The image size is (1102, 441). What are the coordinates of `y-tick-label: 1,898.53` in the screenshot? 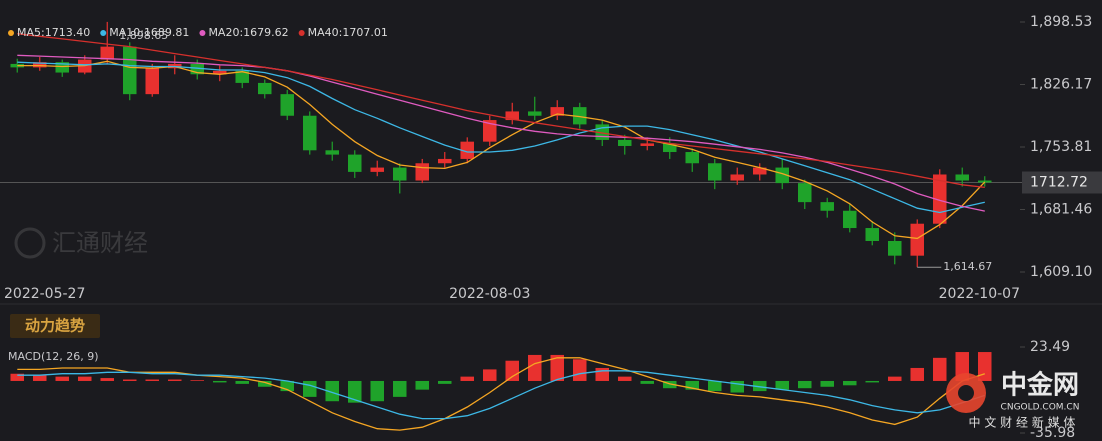 It's located at (1061, 22).